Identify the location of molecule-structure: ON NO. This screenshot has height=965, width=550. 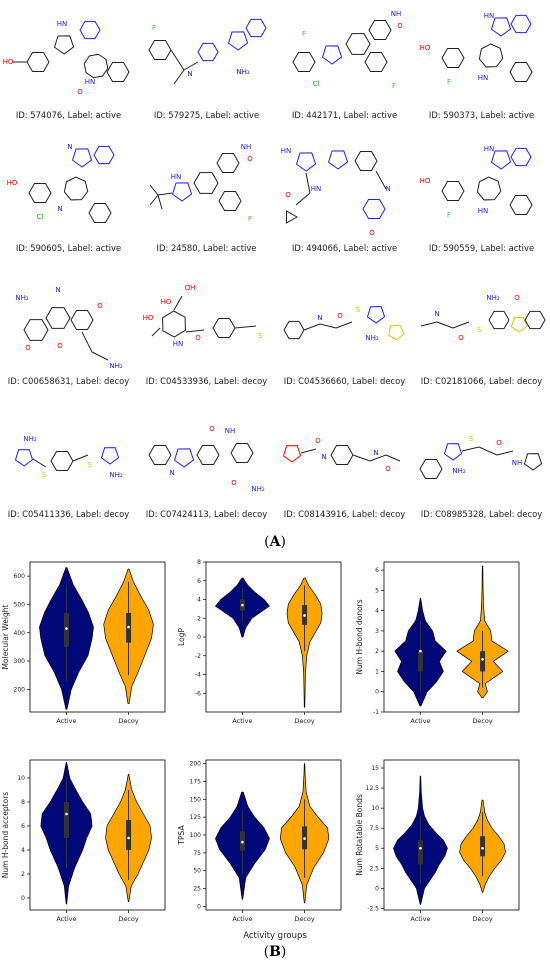
(341, 455).